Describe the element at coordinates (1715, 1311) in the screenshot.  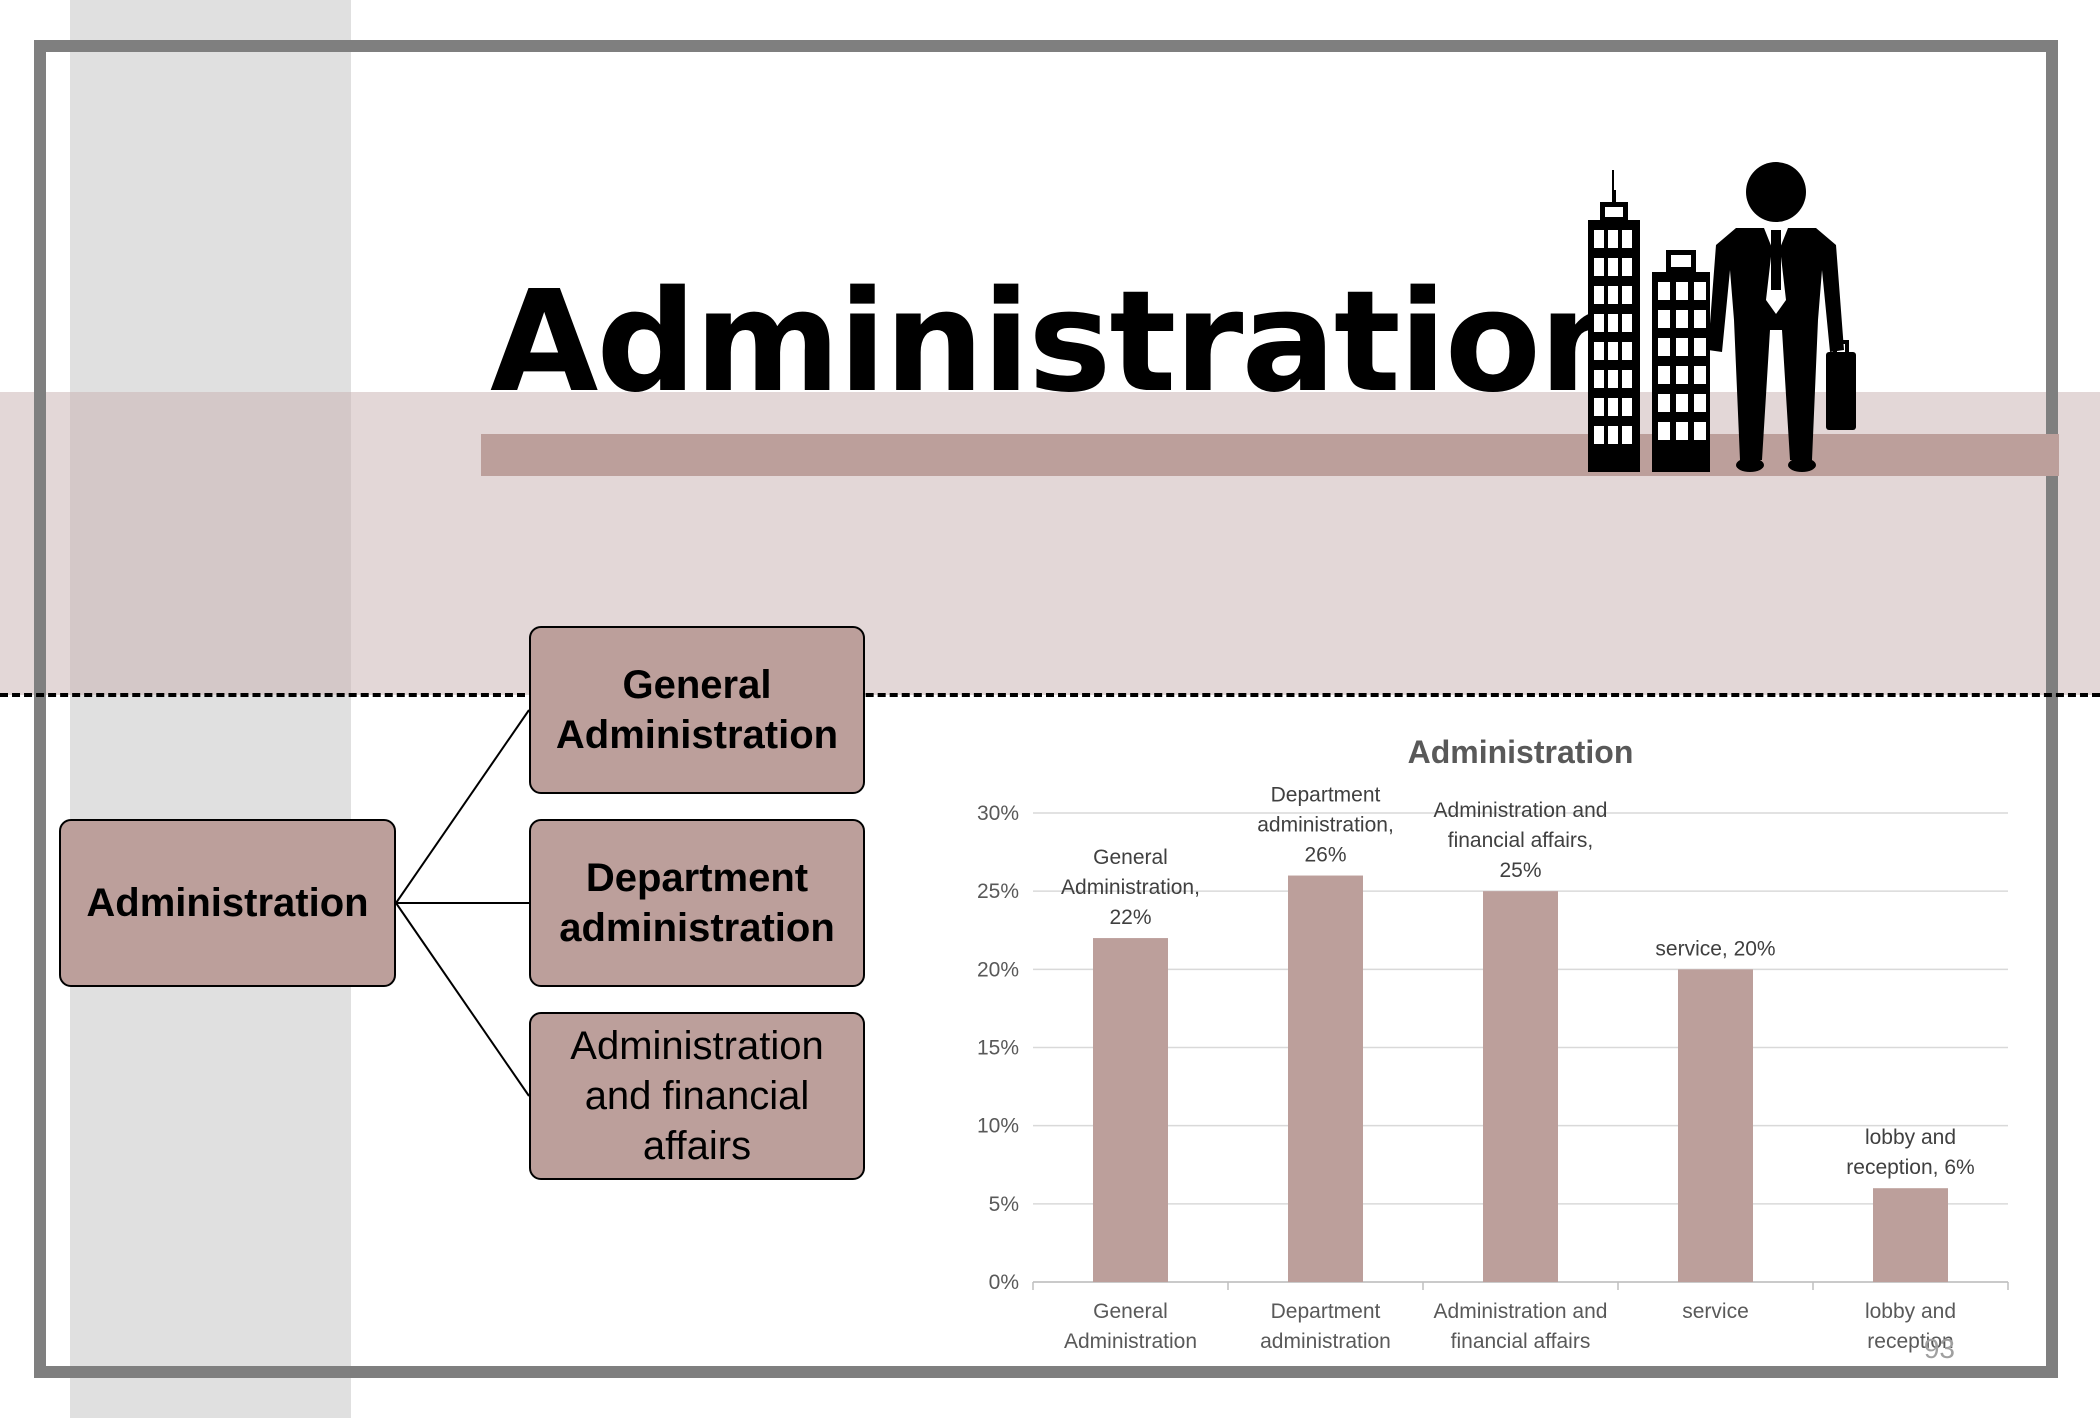
I see `x-tick-label: service` at that location.